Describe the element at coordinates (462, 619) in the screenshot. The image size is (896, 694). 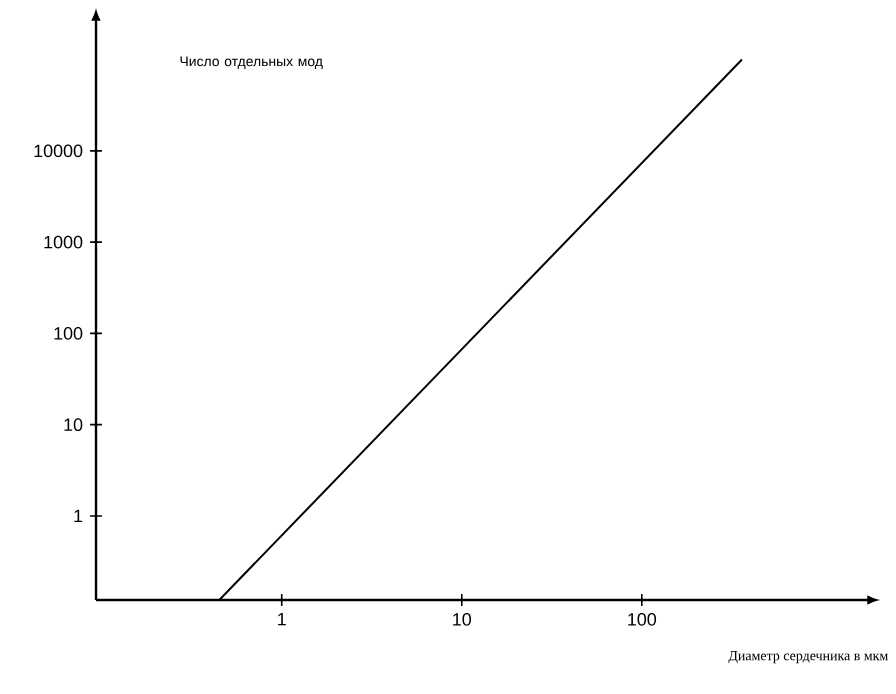
I see `x-tick-label: 10` at that location.